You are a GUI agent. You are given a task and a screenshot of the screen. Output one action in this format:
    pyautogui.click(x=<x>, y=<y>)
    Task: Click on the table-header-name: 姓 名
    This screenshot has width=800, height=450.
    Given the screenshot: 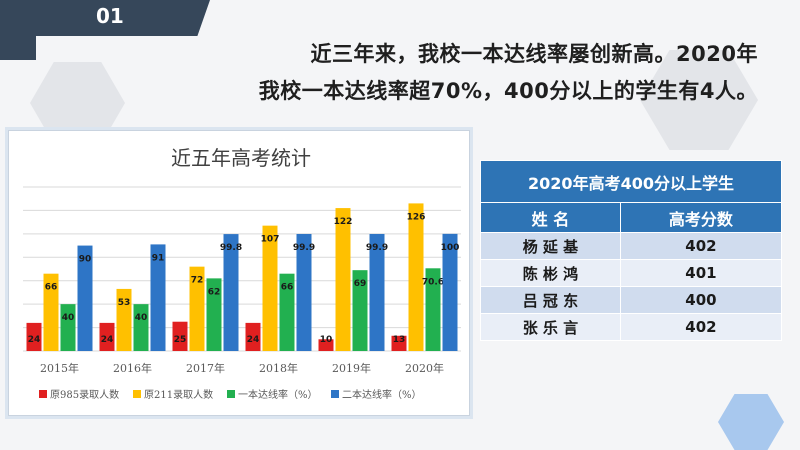 What is the action you would take?
    pyautogui.click(x=550, y=217)
    